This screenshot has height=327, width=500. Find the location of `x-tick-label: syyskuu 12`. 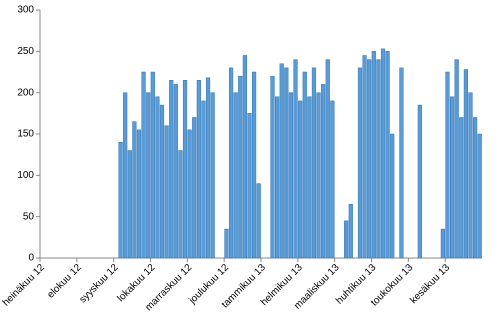

x-tick-label: syyskuu 12 is located at coordinates (98, 283).